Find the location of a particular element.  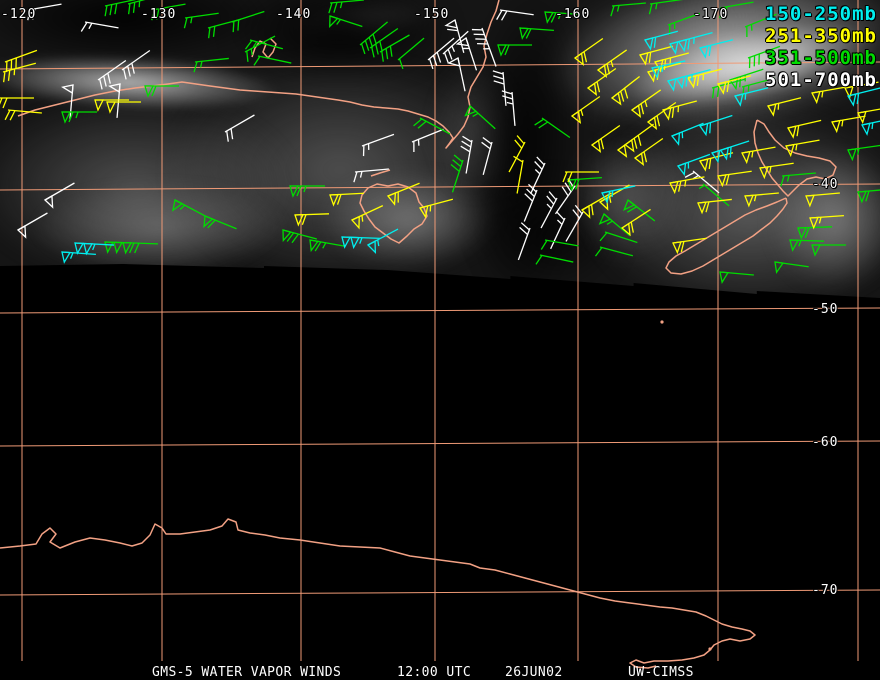

coastline-nz-south-island is located at coordinates (726, 236).